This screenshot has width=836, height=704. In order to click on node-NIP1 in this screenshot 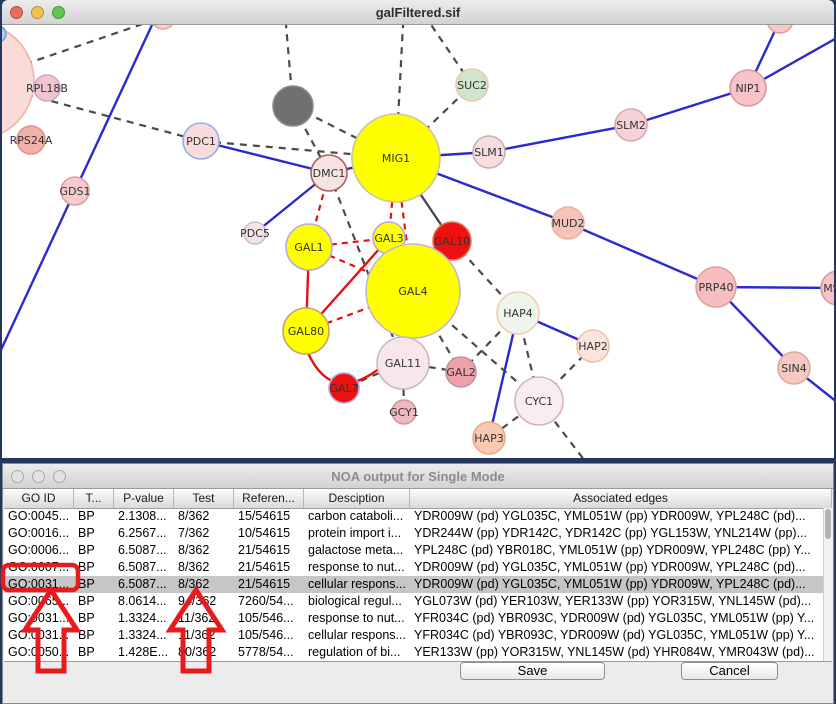, I will do `click(748, 88)`.